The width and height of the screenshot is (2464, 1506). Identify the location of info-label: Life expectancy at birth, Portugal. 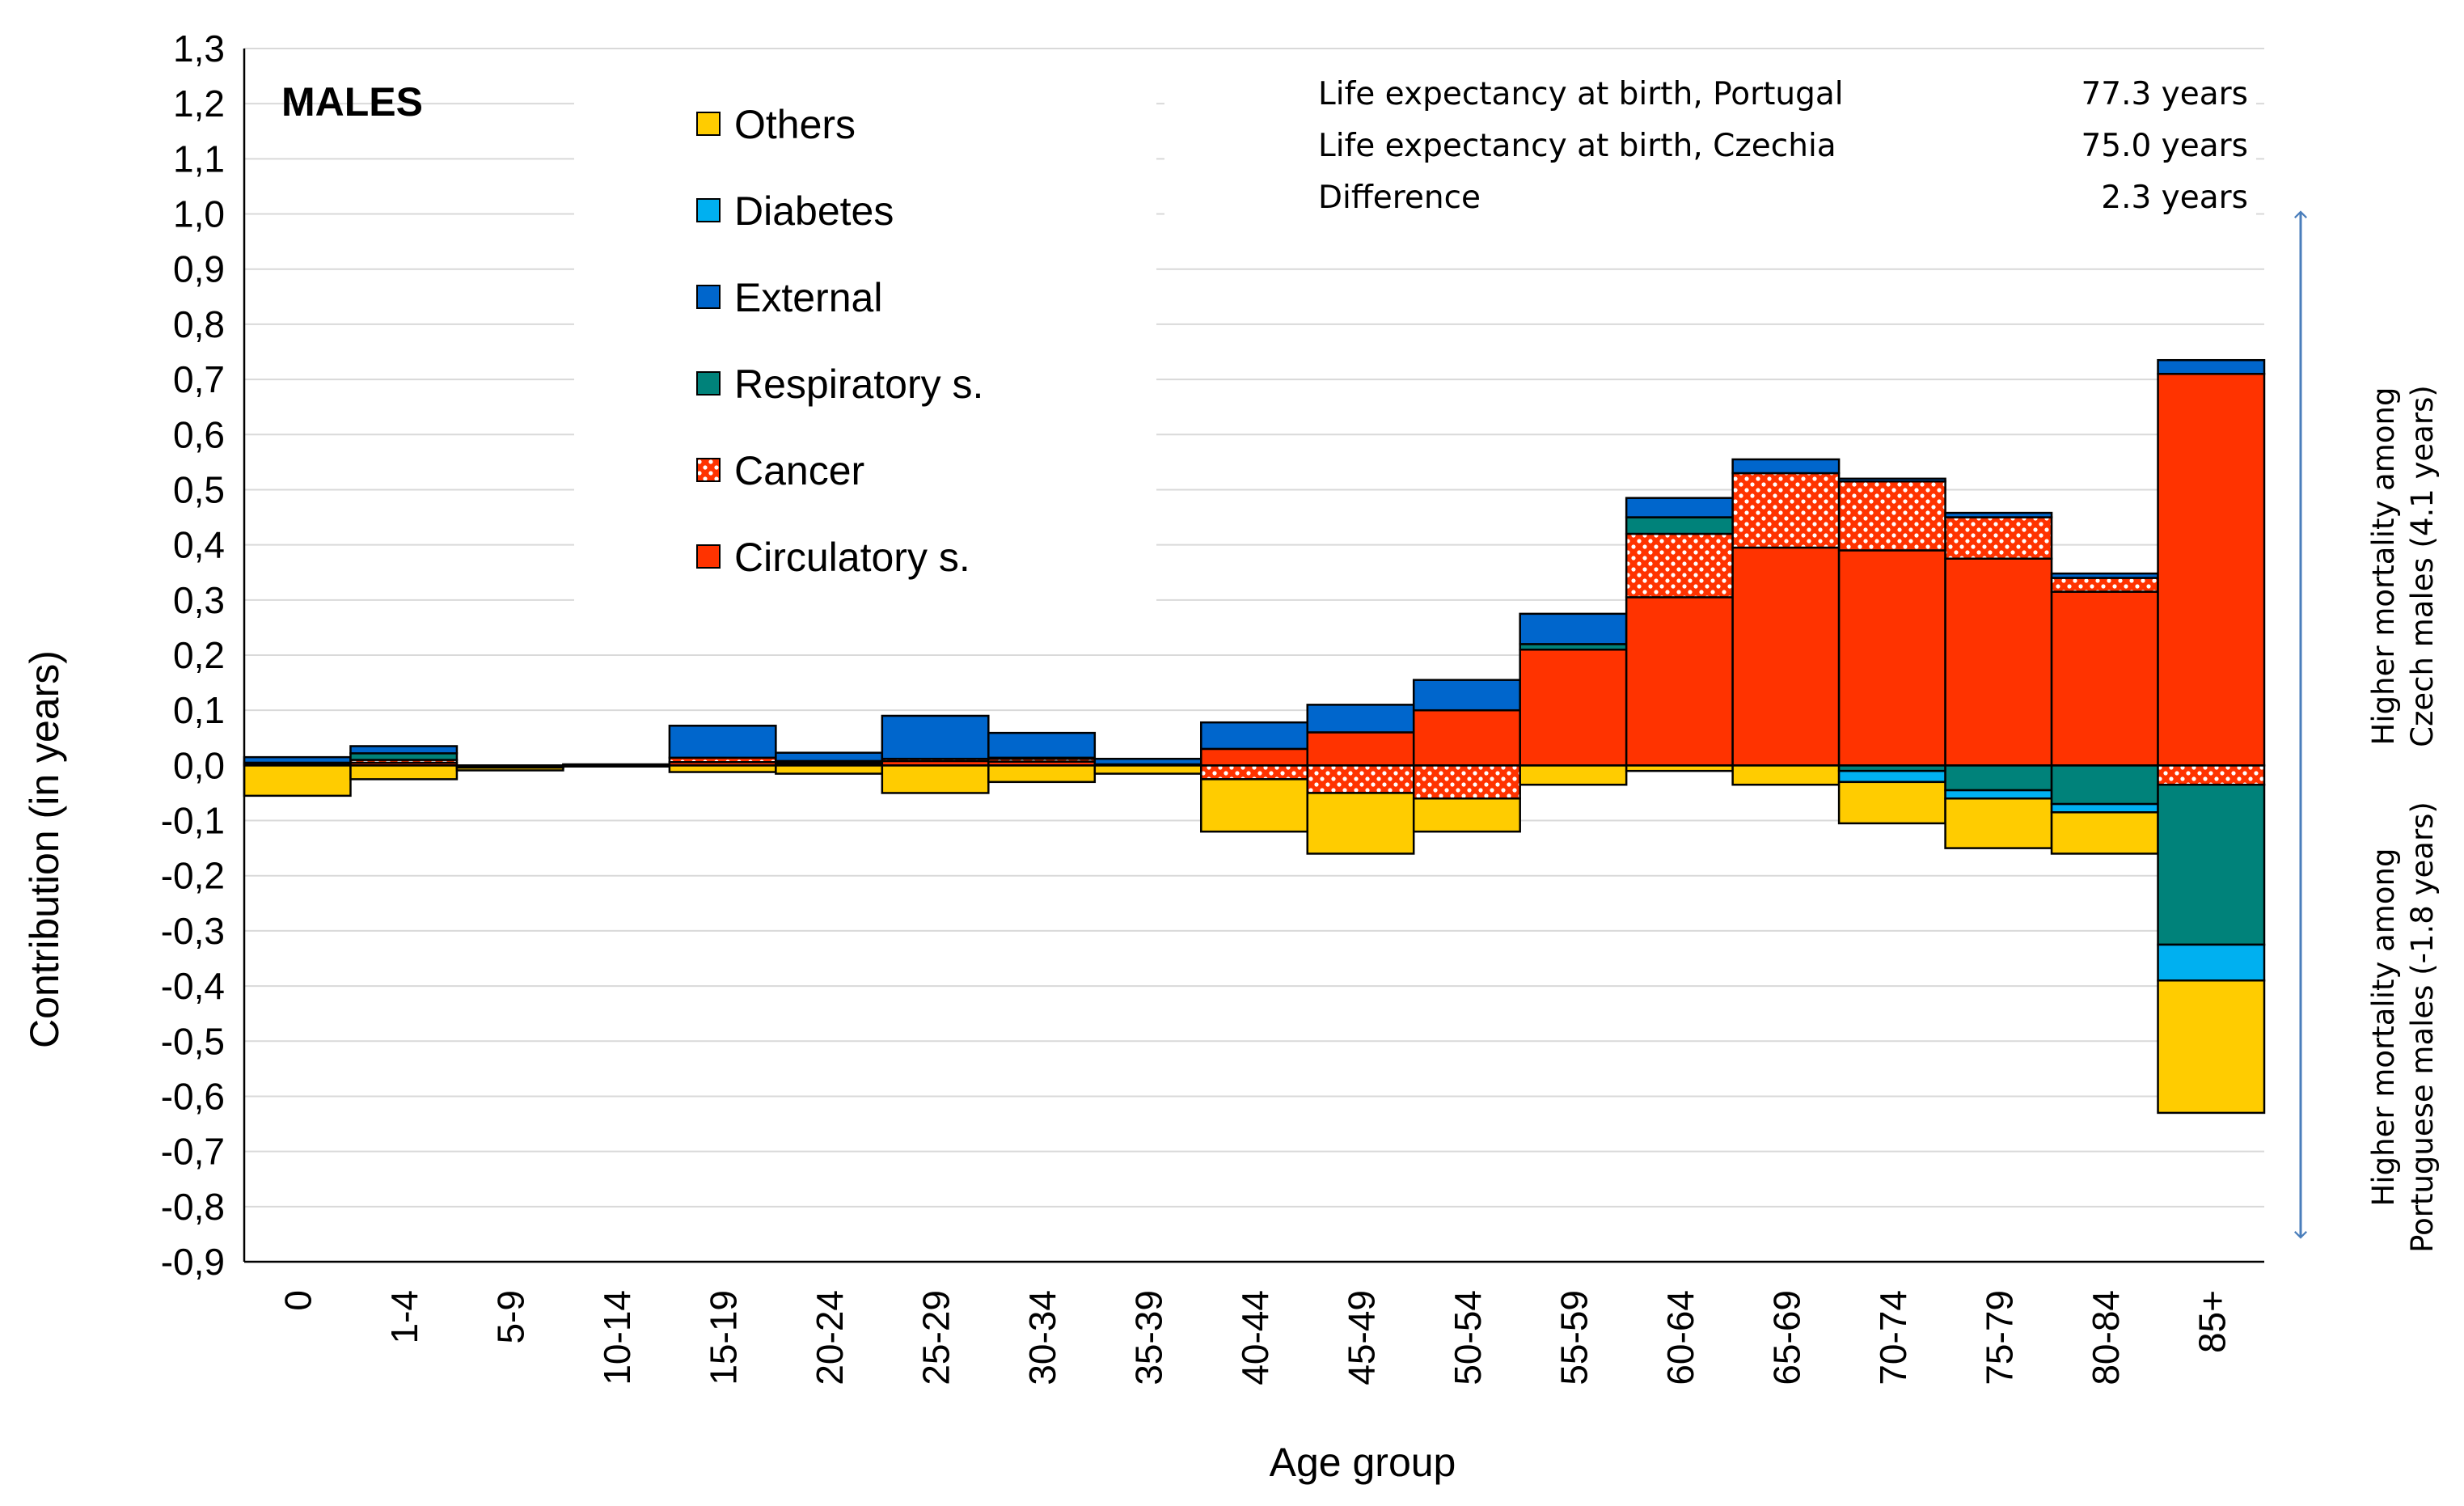
(1581, 94).